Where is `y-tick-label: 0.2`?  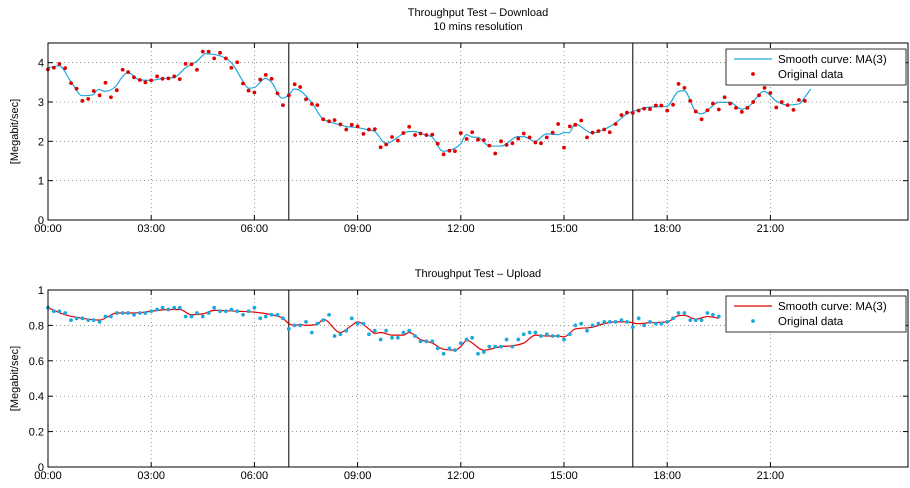 y-tick-label: 0.2 is located at coordinates (36, 432).